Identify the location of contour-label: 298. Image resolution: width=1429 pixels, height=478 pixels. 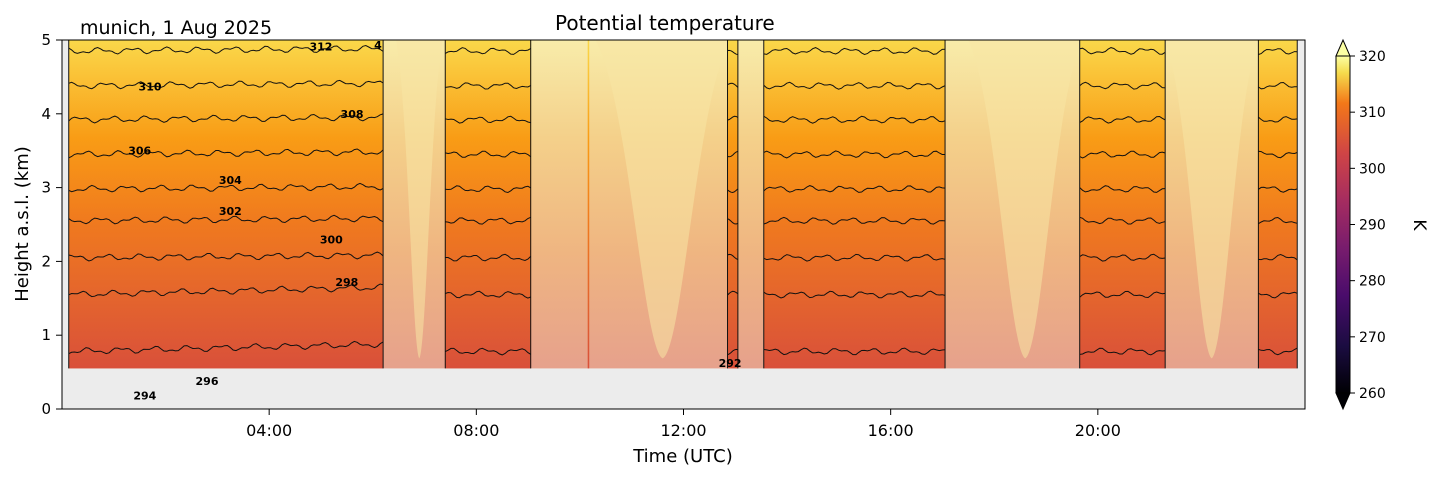
(346, 282).